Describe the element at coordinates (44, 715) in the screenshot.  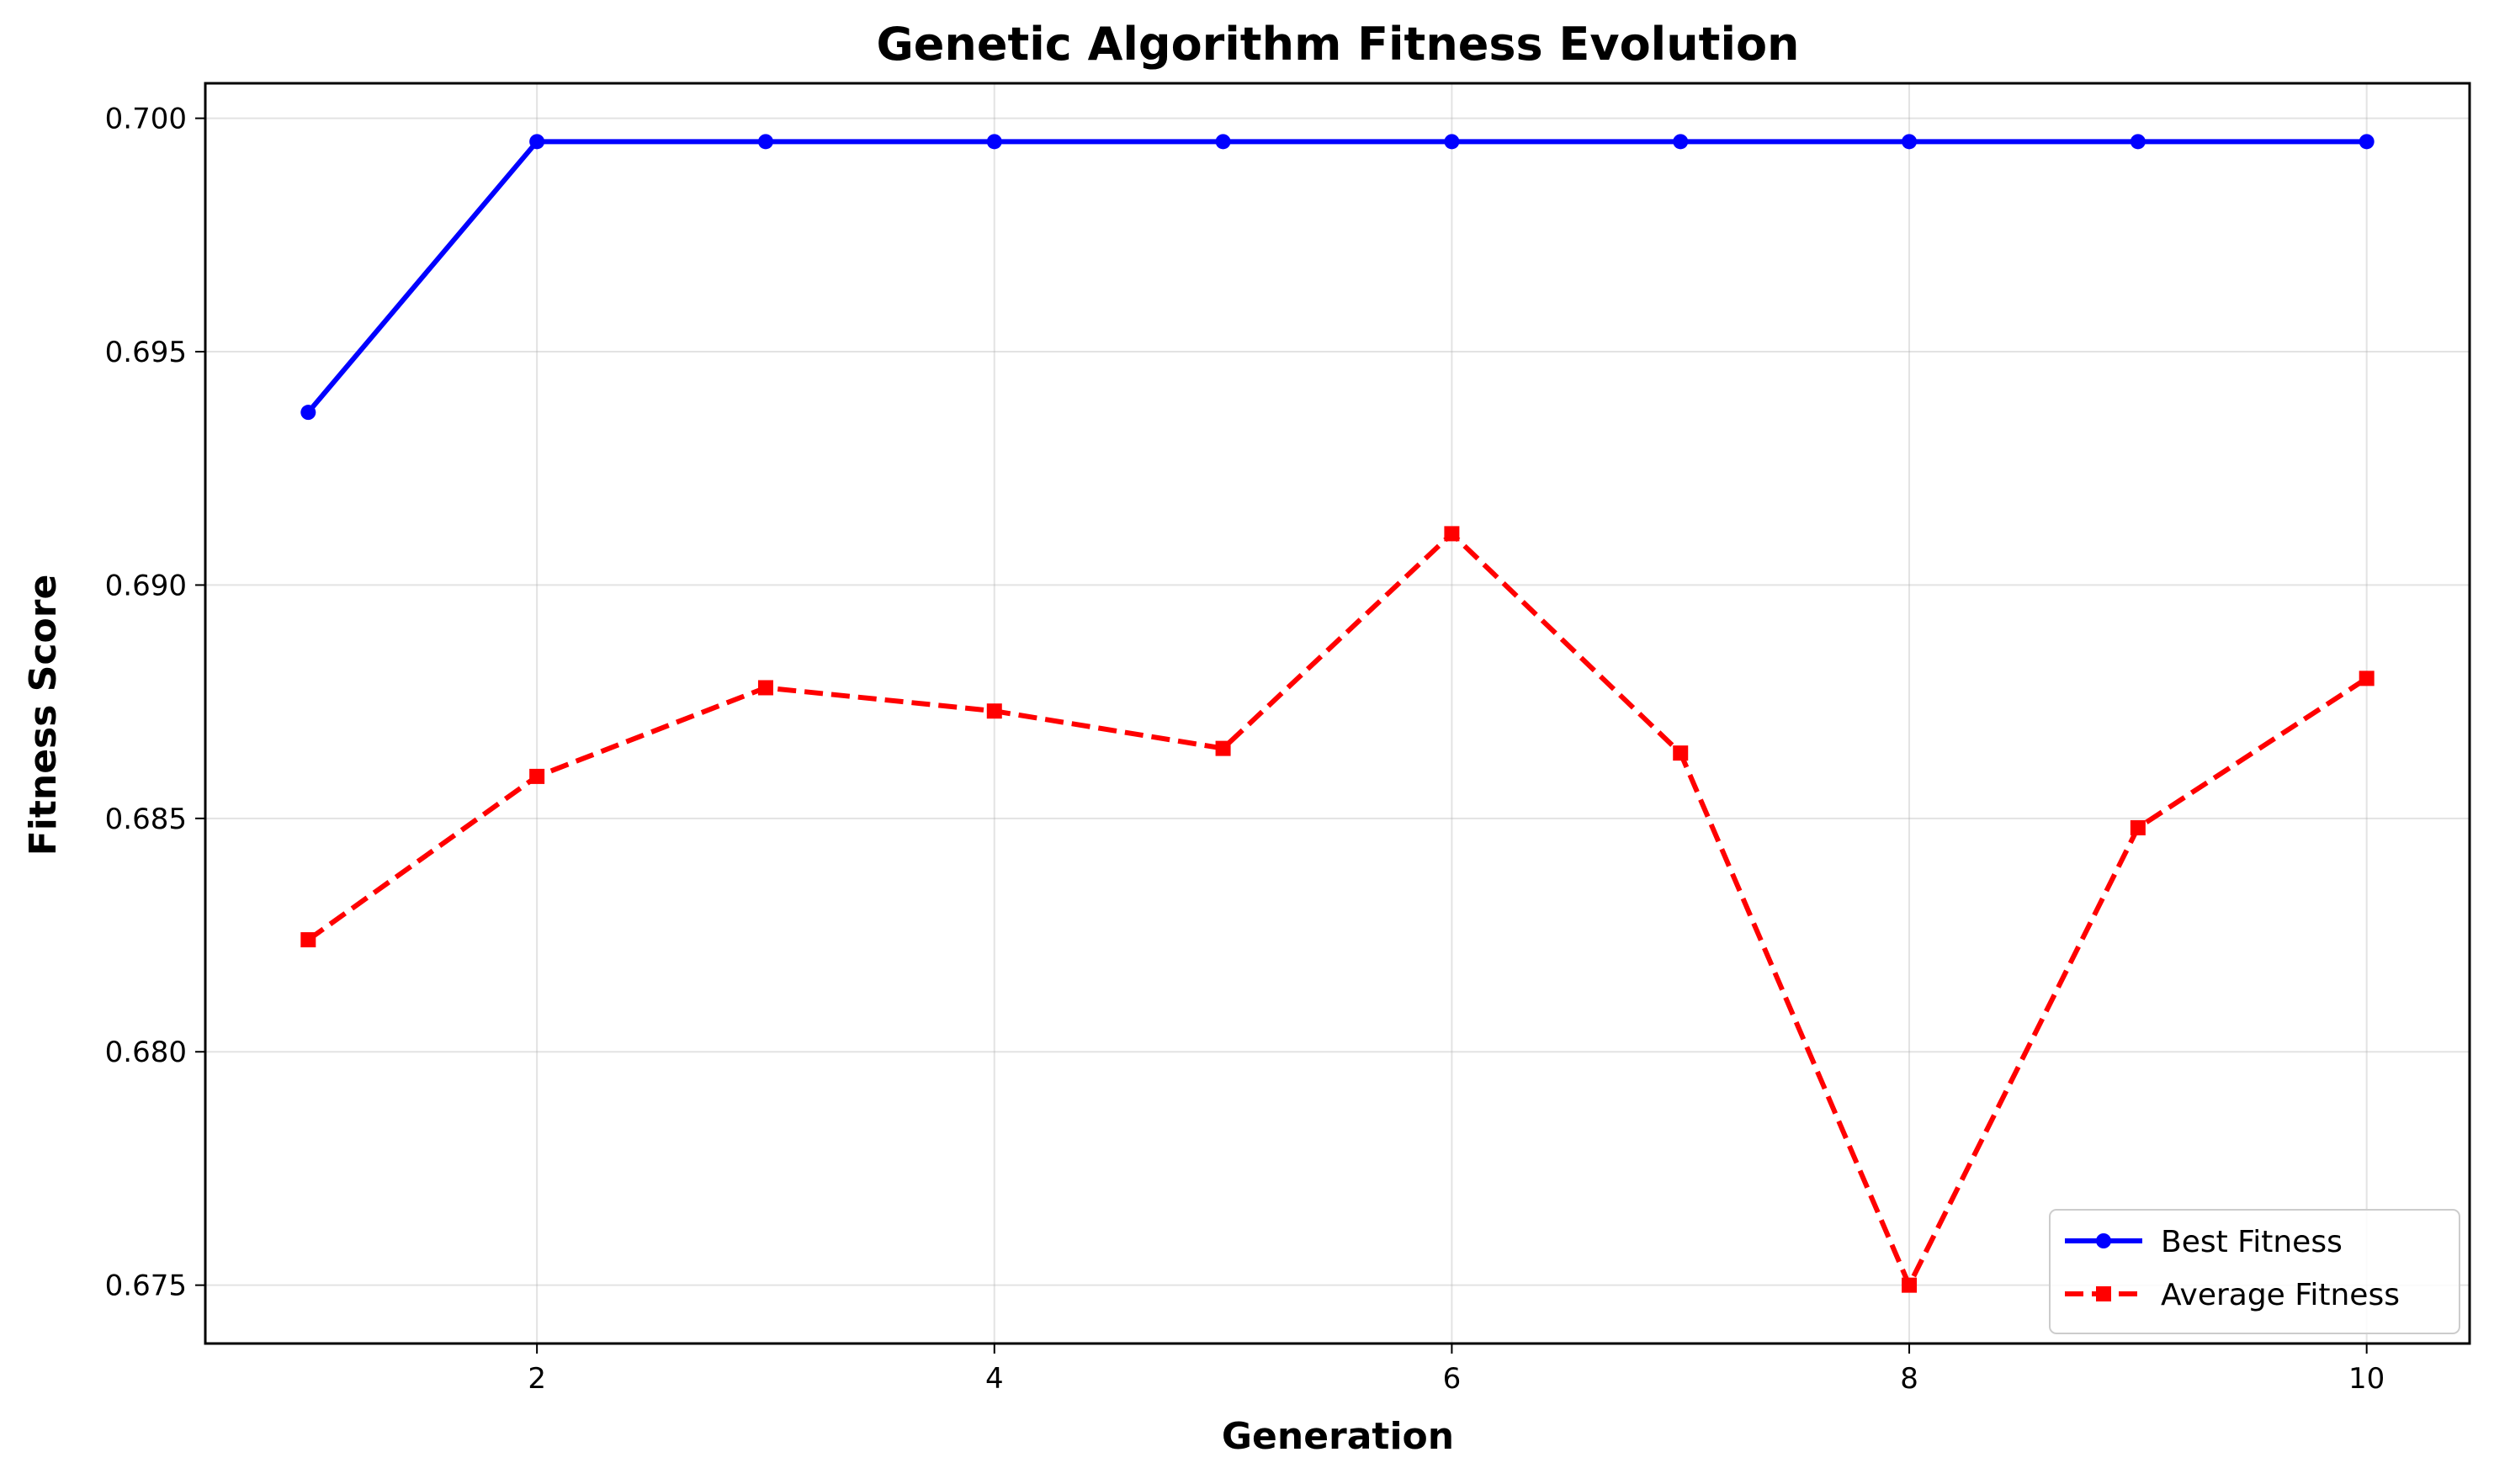
I see `y-axis-title: Fitness Score` at that location.